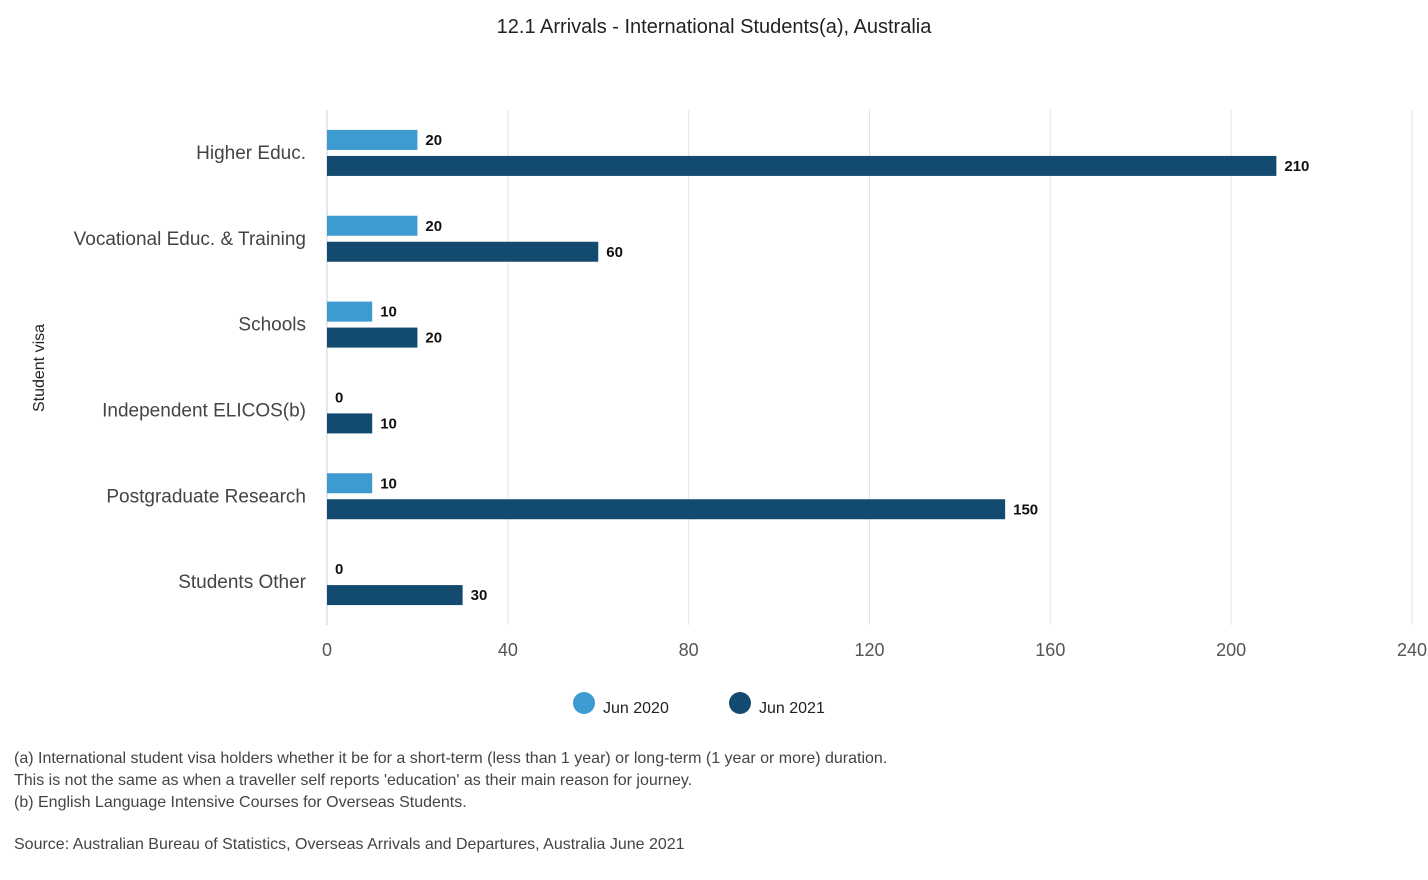 The width and height of the screenshot is (1428, 880). Describe the element at coordinates (1231, 650) in the screenshot. I see `x-tick-label: 200` at that location.